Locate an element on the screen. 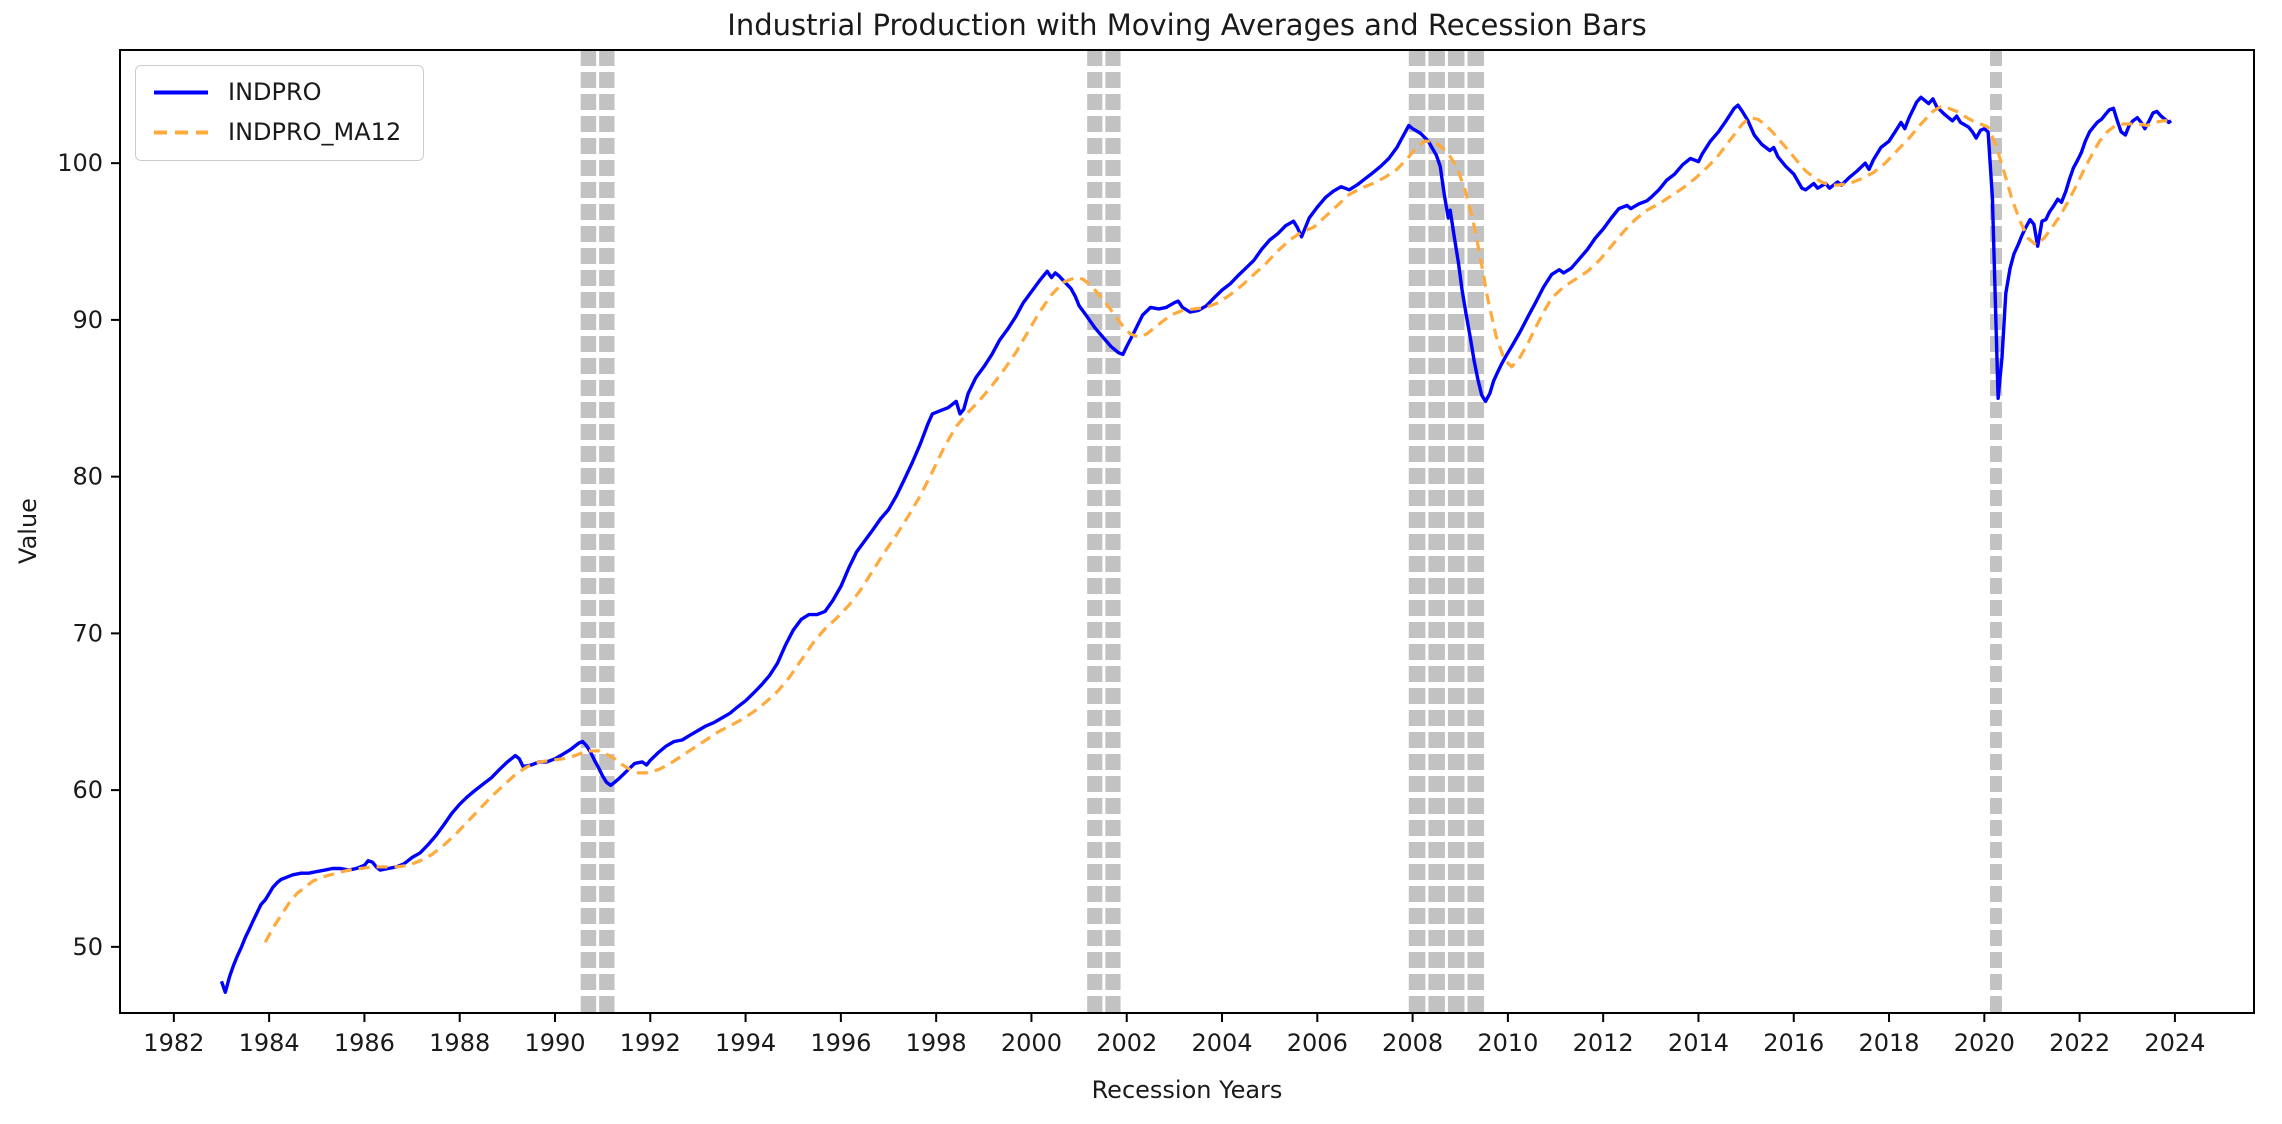 The height and width of the screenshot is (1124, 2282). x-tick-label: 1988 is located at coordinates (459, 1043).